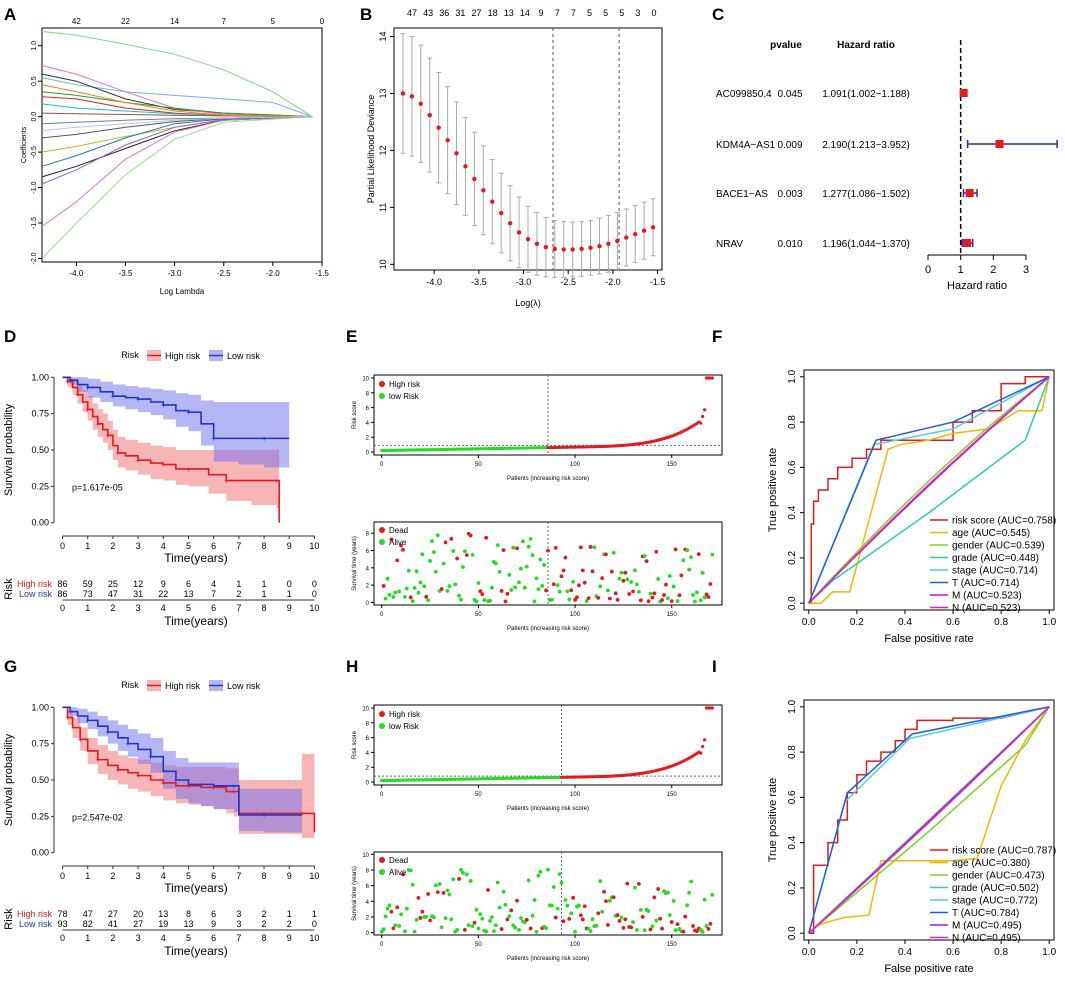 The height and width of the screenshot is (995, 1065). I want to click on risk-x-tick-label: 9, so click(289, 938).